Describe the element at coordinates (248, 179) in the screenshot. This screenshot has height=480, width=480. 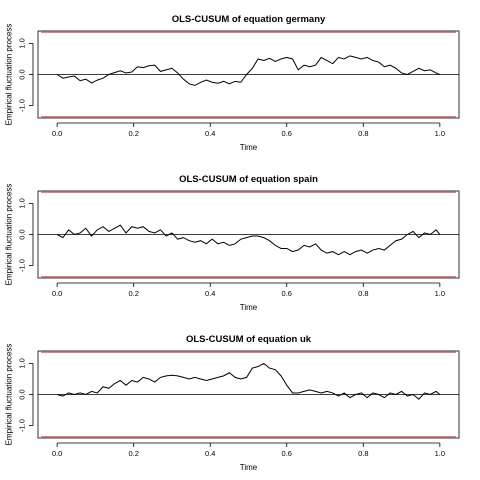
I see `chart-title-spain: OLS-CUSUM of equation spain` at that location.